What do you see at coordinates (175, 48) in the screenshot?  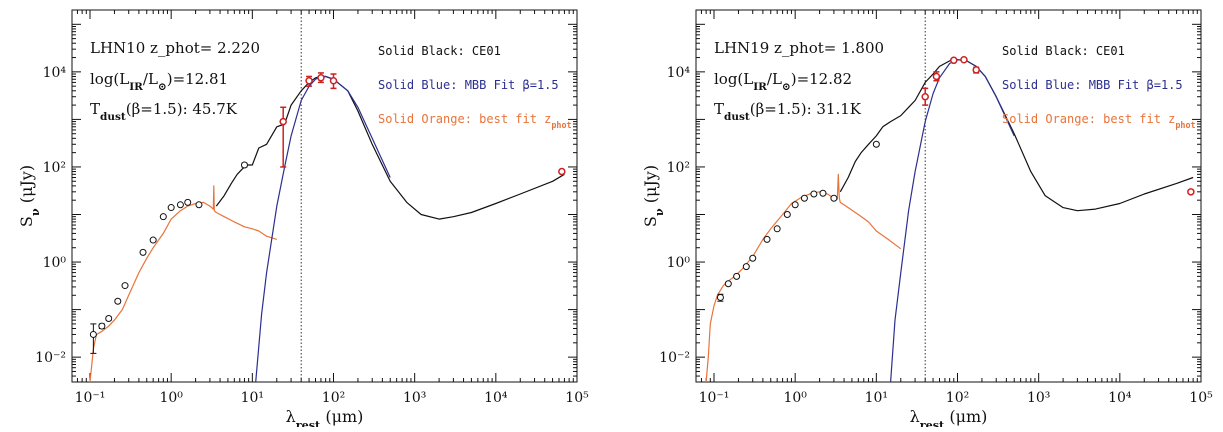 I see `info-redshift: LHN10 z_phot= 2.220` at bounding box center [175, 48].